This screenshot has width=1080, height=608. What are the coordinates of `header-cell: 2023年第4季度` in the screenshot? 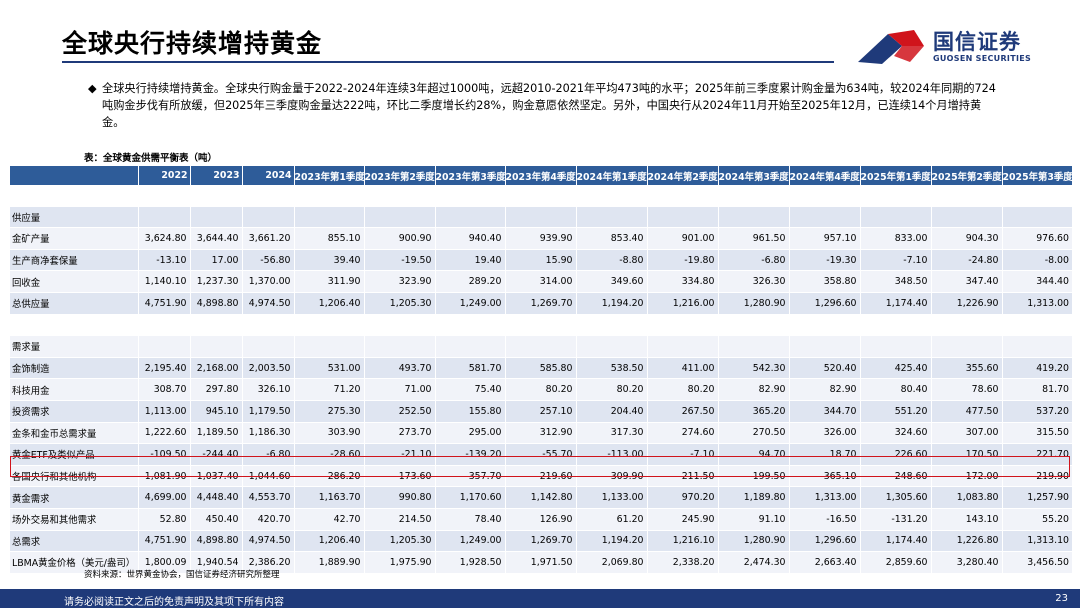 It's located at (540, 175).